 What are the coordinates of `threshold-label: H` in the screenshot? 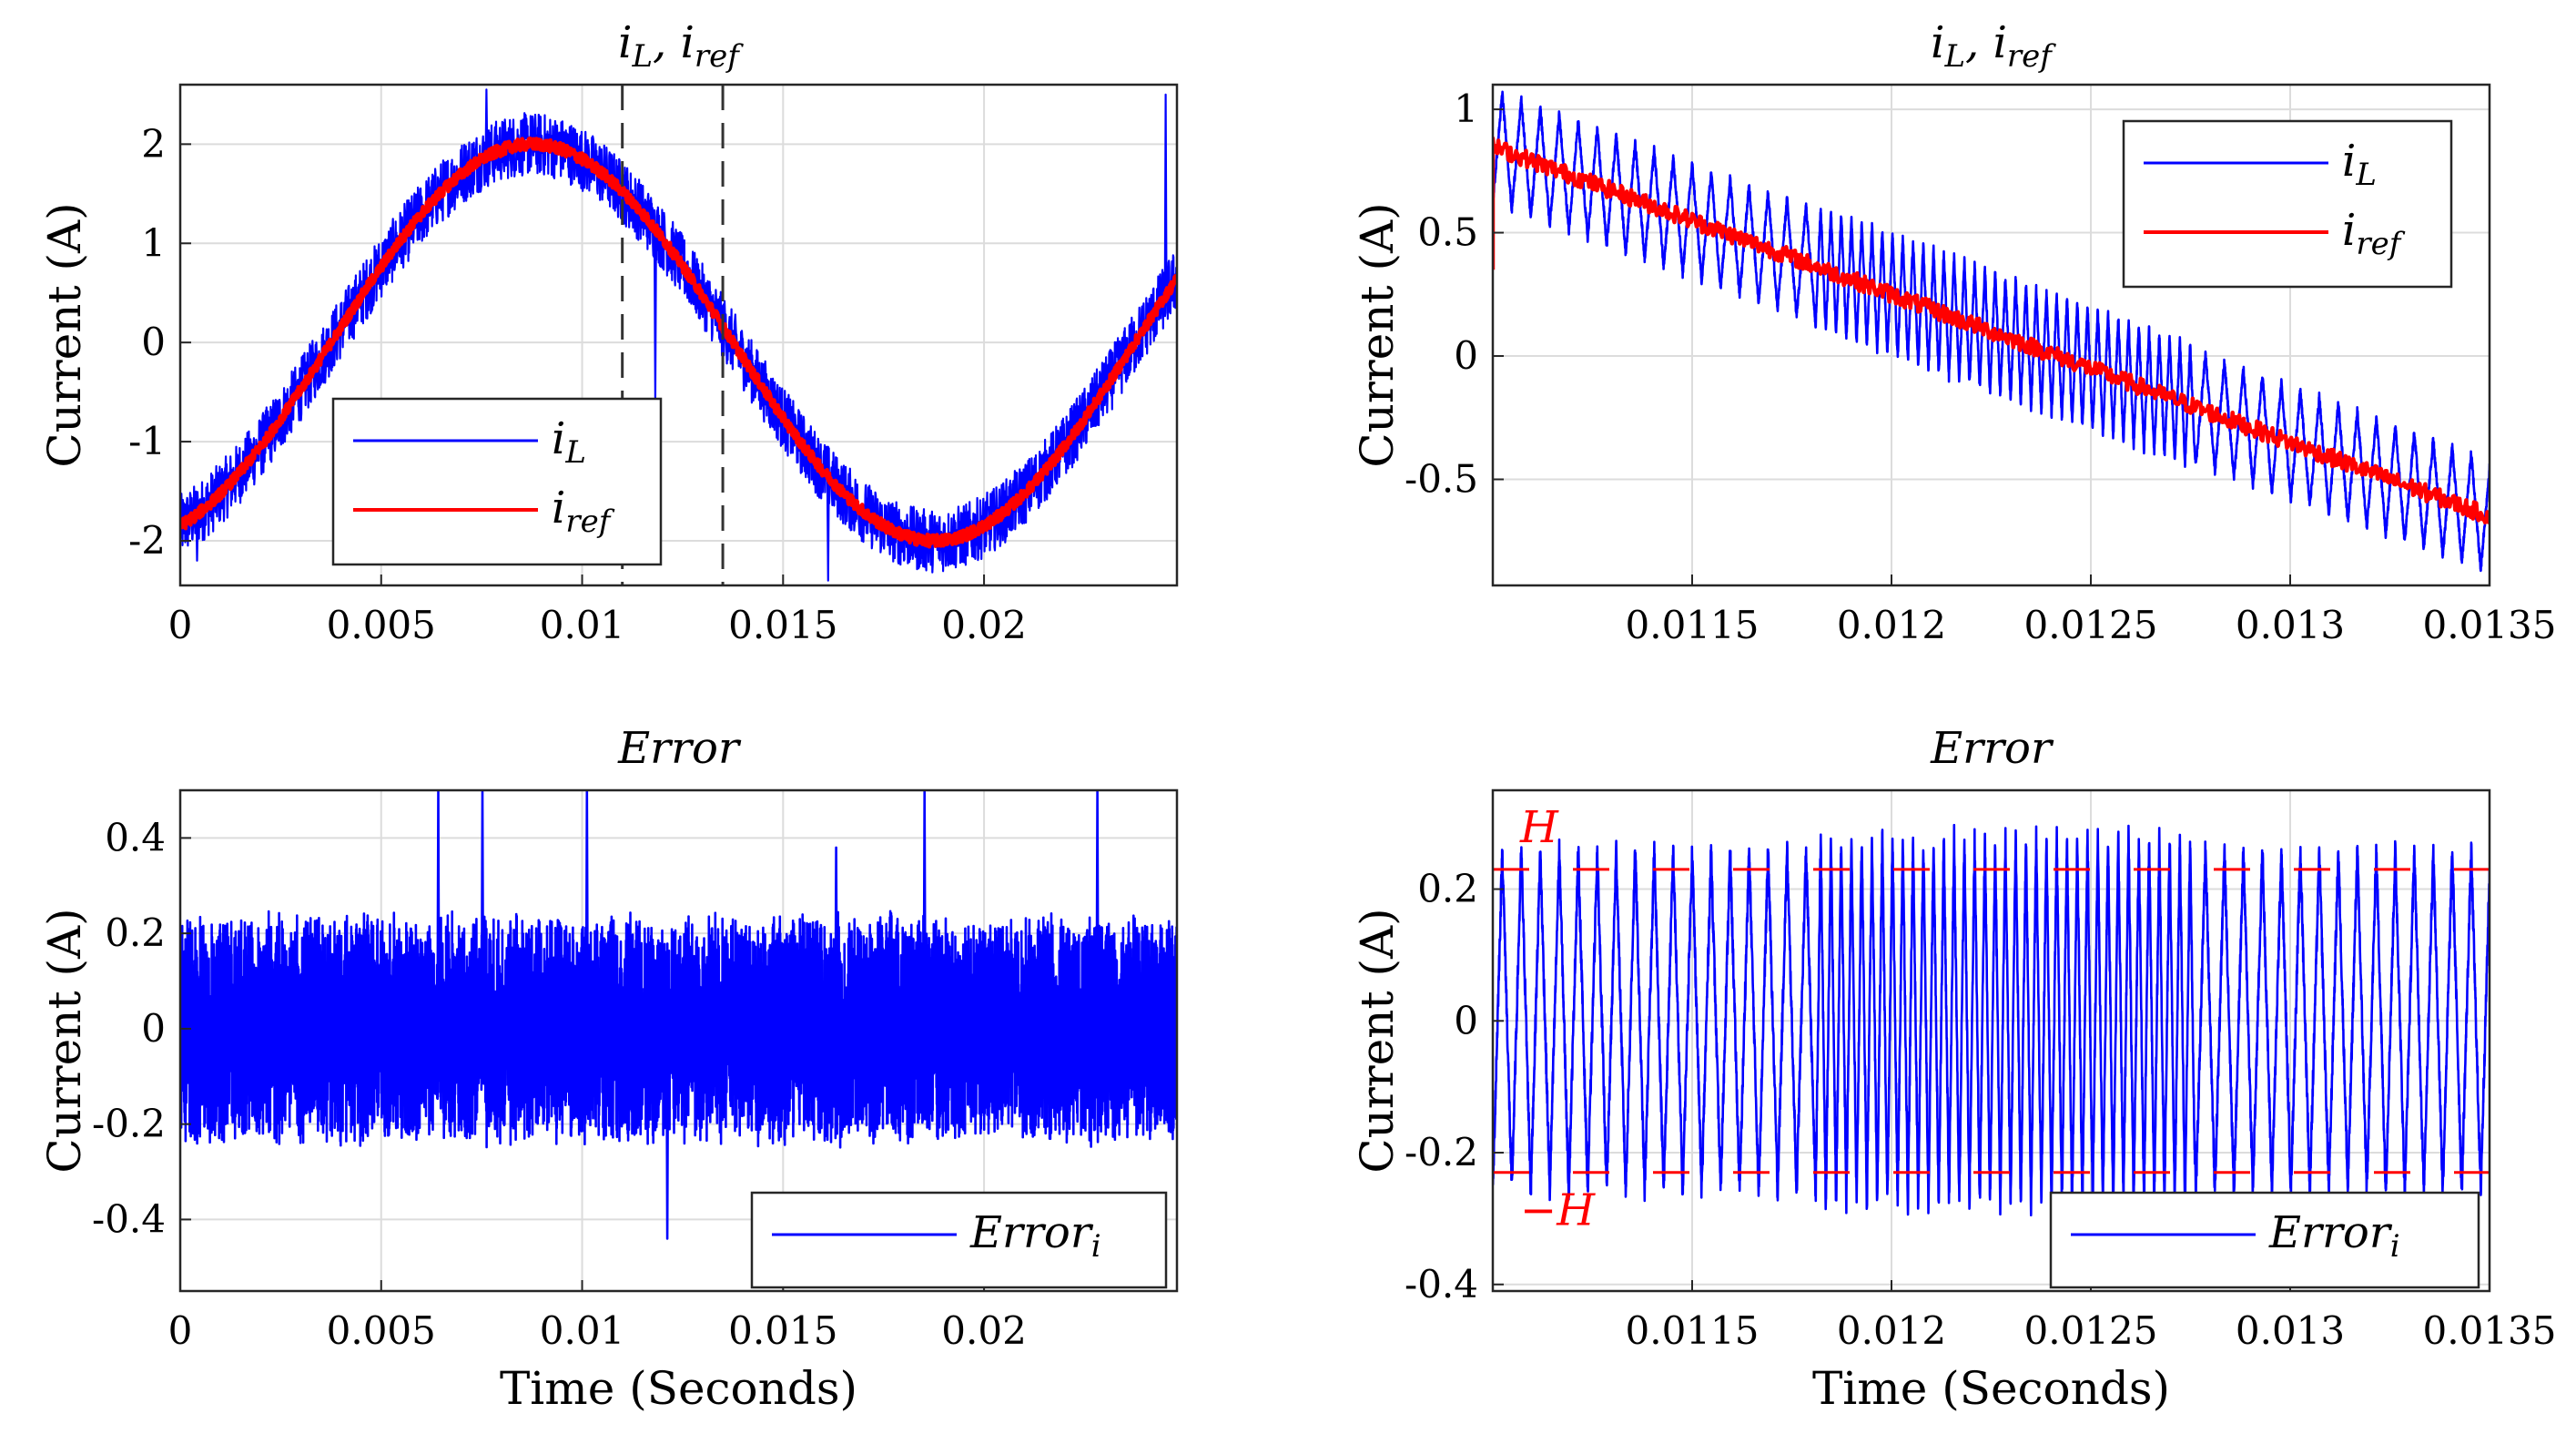 It's located at (1539, 827).